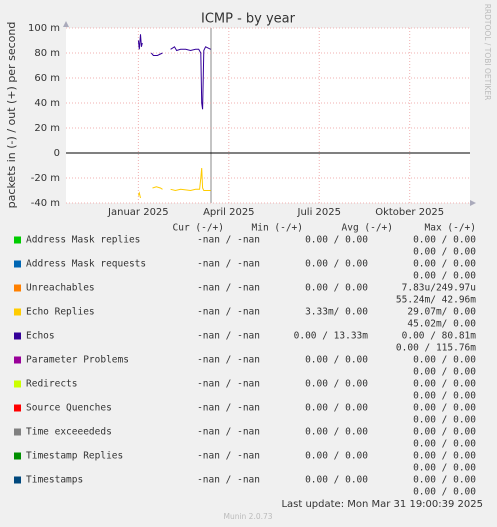 This screenshot has height=527, width=497. What do you see at coordinates (441, 312) in the screenshot?
I see `legend-avg: 29.07m/ 0.00` at bounding box center [441, 312].